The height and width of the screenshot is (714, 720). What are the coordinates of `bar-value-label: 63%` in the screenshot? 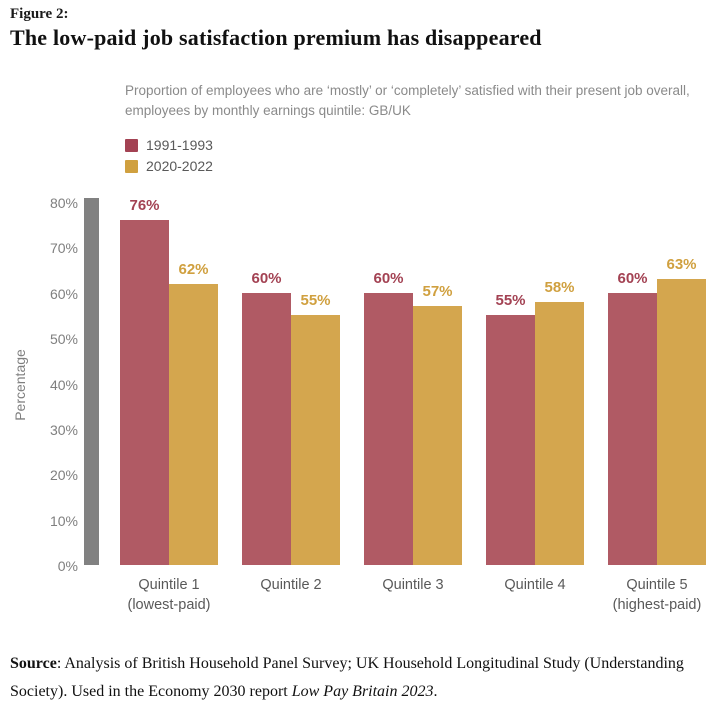 It's located at (681, 265).